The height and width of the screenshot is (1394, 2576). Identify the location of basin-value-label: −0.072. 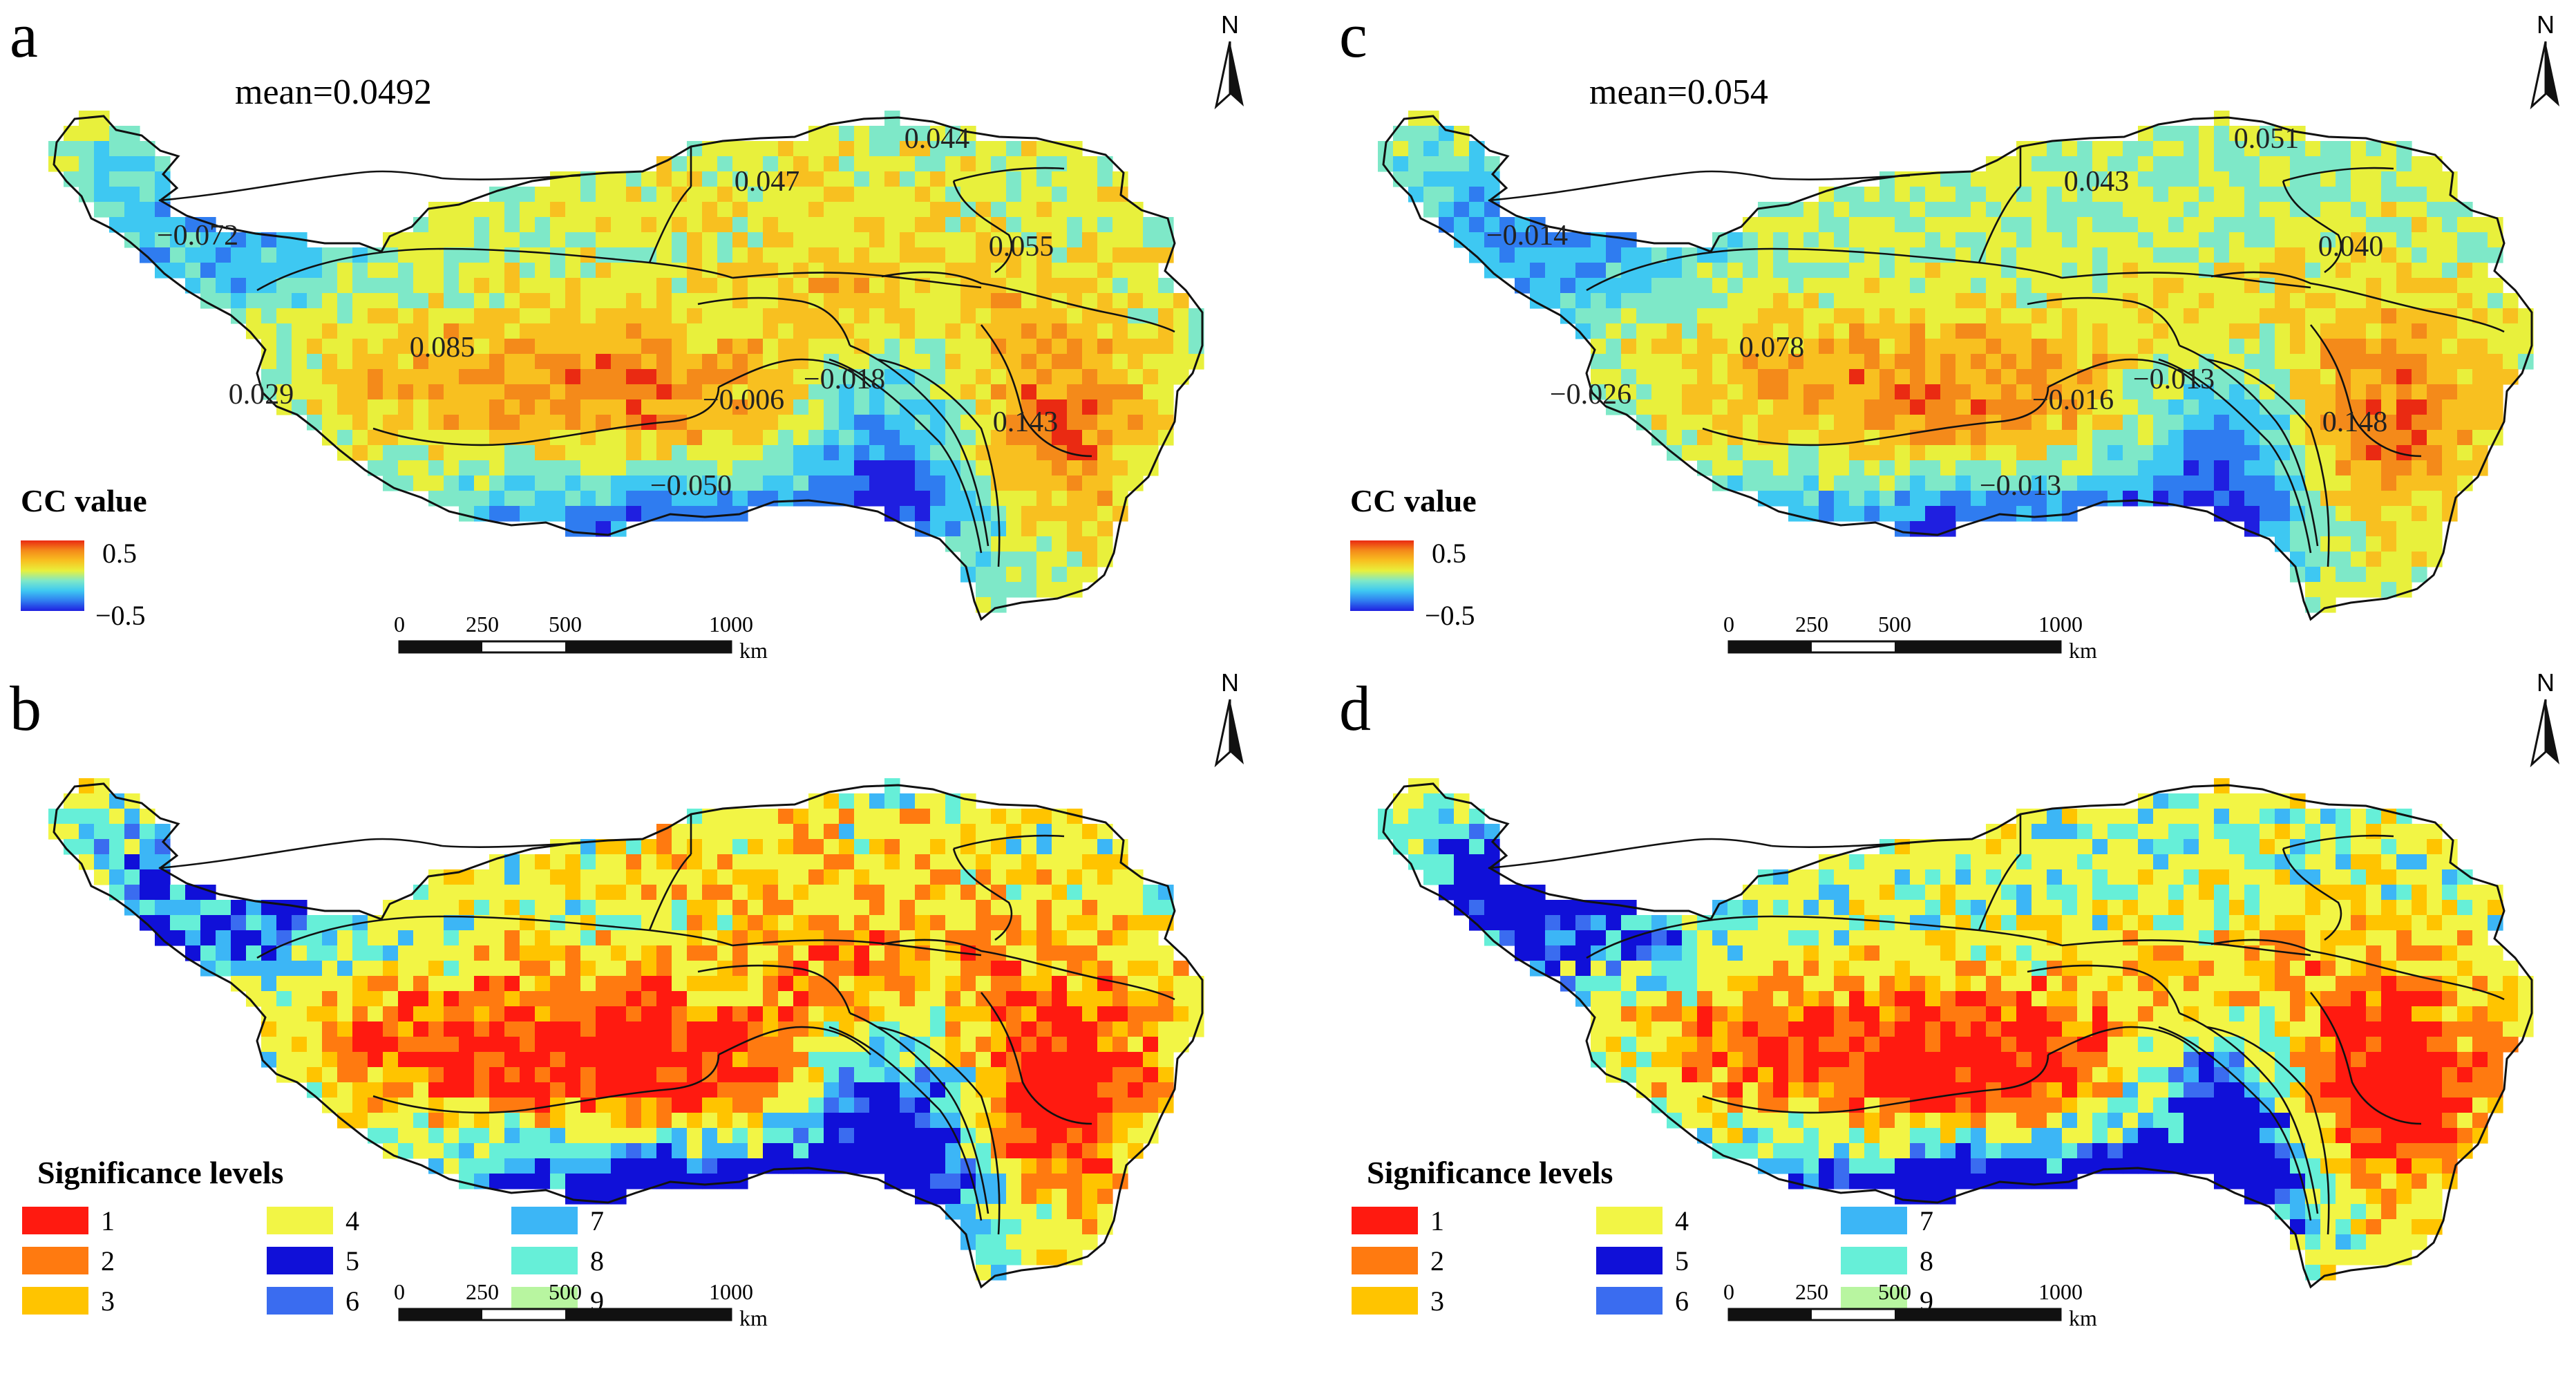
(197, 236).